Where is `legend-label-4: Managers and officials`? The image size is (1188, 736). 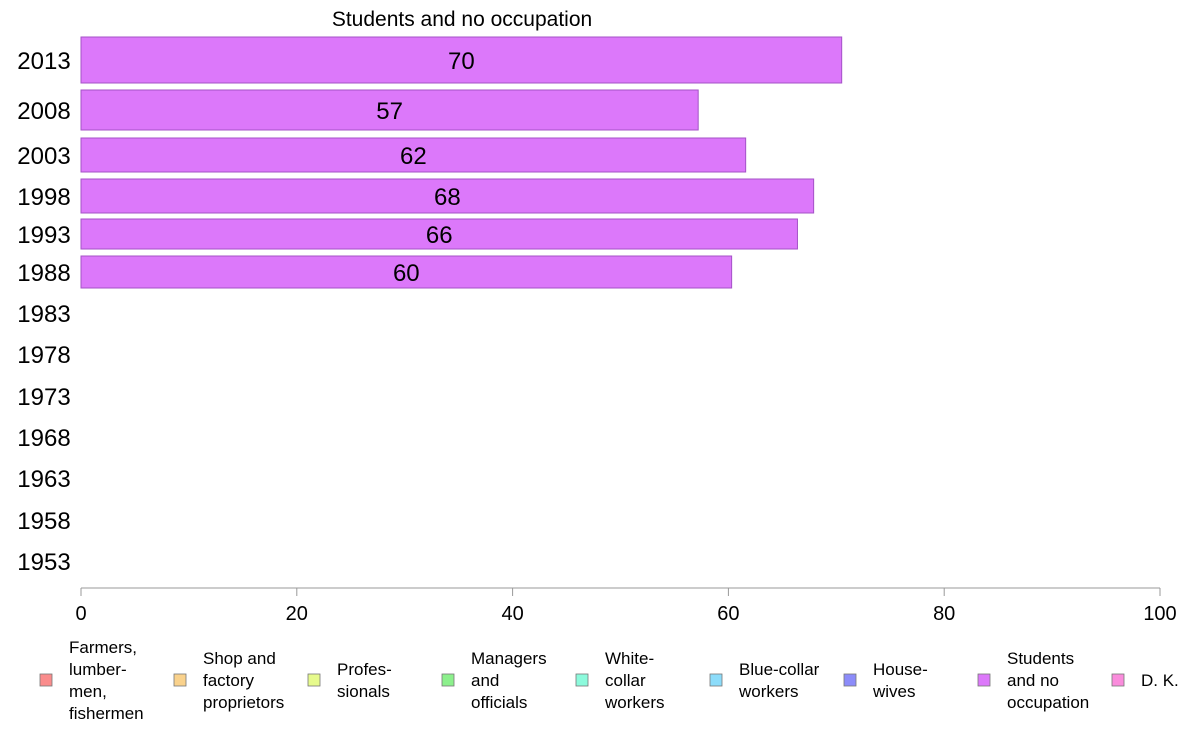 legend-label-4: Managers and officials is located at coordinates (509, 680).